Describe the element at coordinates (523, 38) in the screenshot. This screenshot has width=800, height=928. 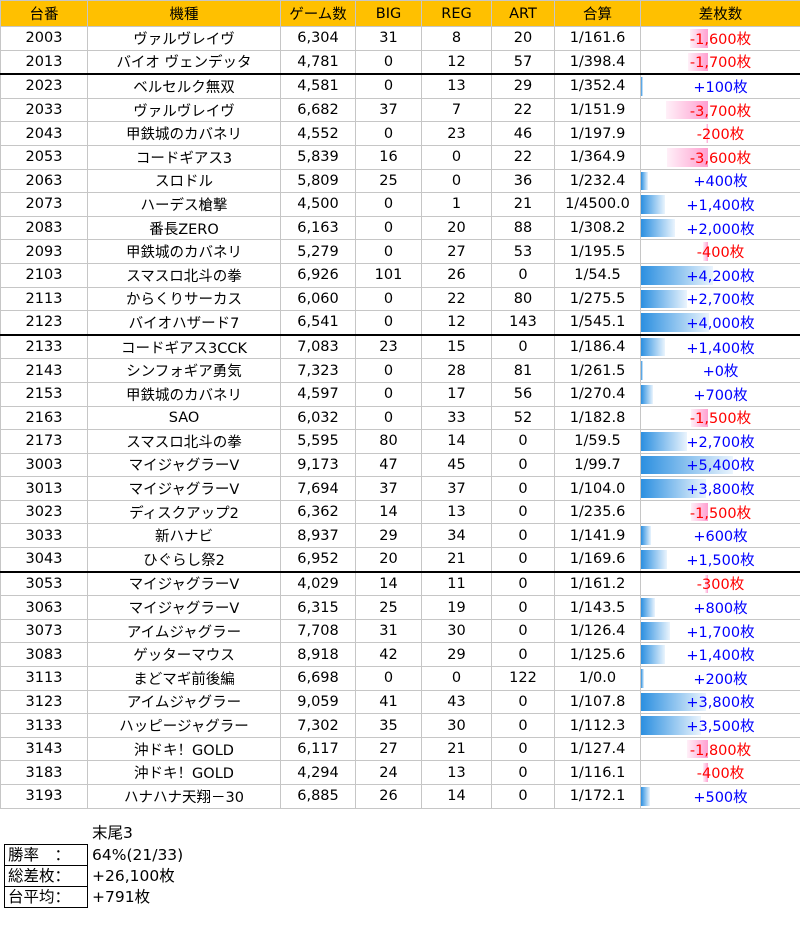
I see `cell-art: 20` at that location.